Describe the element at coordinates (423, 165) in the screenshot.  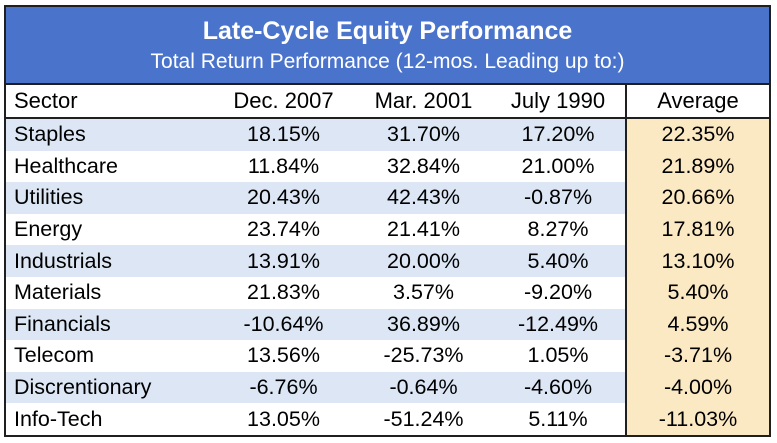
I see `mar-2001-cell: 32.84%` at that location.